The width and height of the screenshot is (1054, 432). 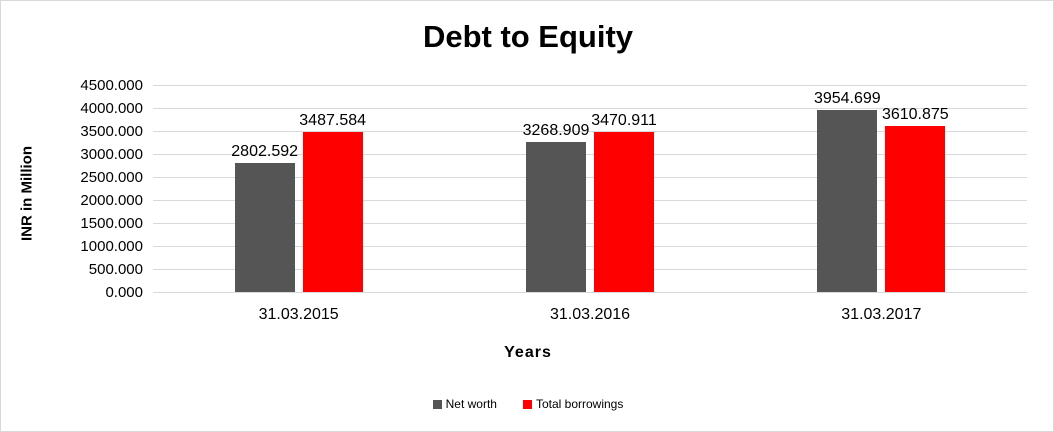 I want to click on x-axis-title: Years, so click(x=528, y=352).